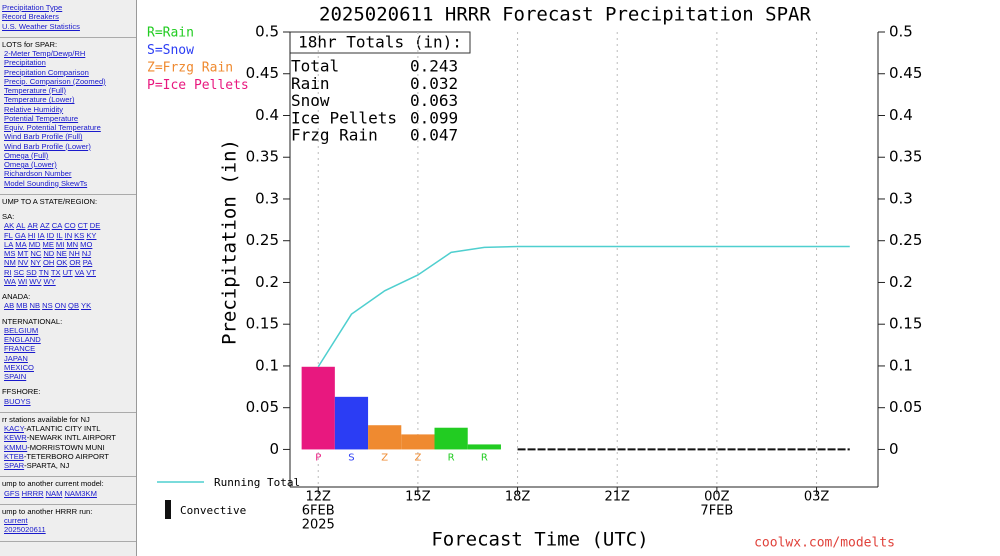  Describe the element at coordinates (47, 146) in the screenshot. I see `link: Wind Barb Profile (Lower)` at that location.